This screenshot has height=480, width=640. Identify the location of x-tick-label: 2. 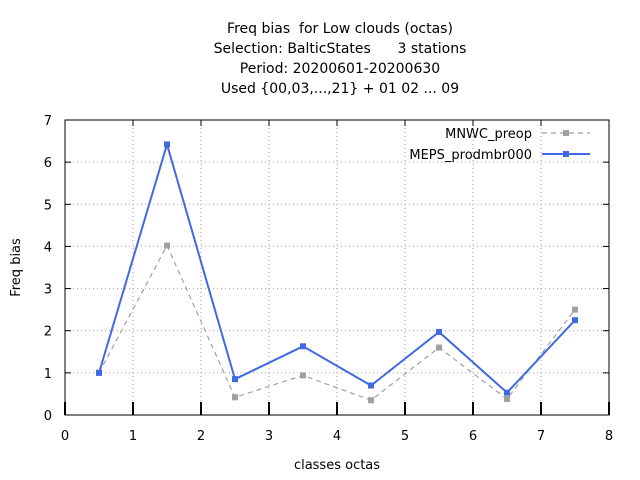
(201, 436).